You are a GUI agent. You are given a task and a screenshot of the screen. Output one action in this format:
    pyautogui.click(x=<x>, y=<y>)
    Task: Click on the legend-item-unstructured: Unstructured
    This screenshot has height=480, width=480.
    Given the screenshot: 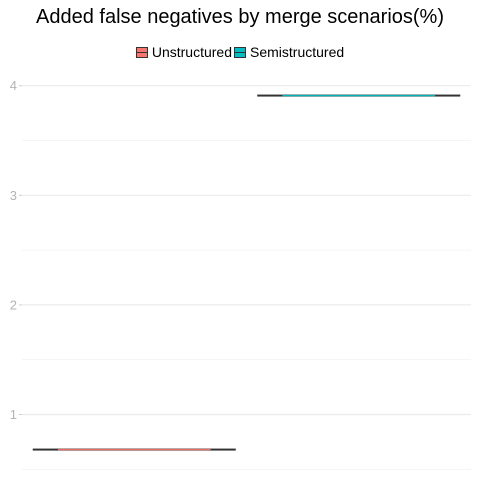 What is the action you would take?
    pyautogui.click(x=183, y=52)
    